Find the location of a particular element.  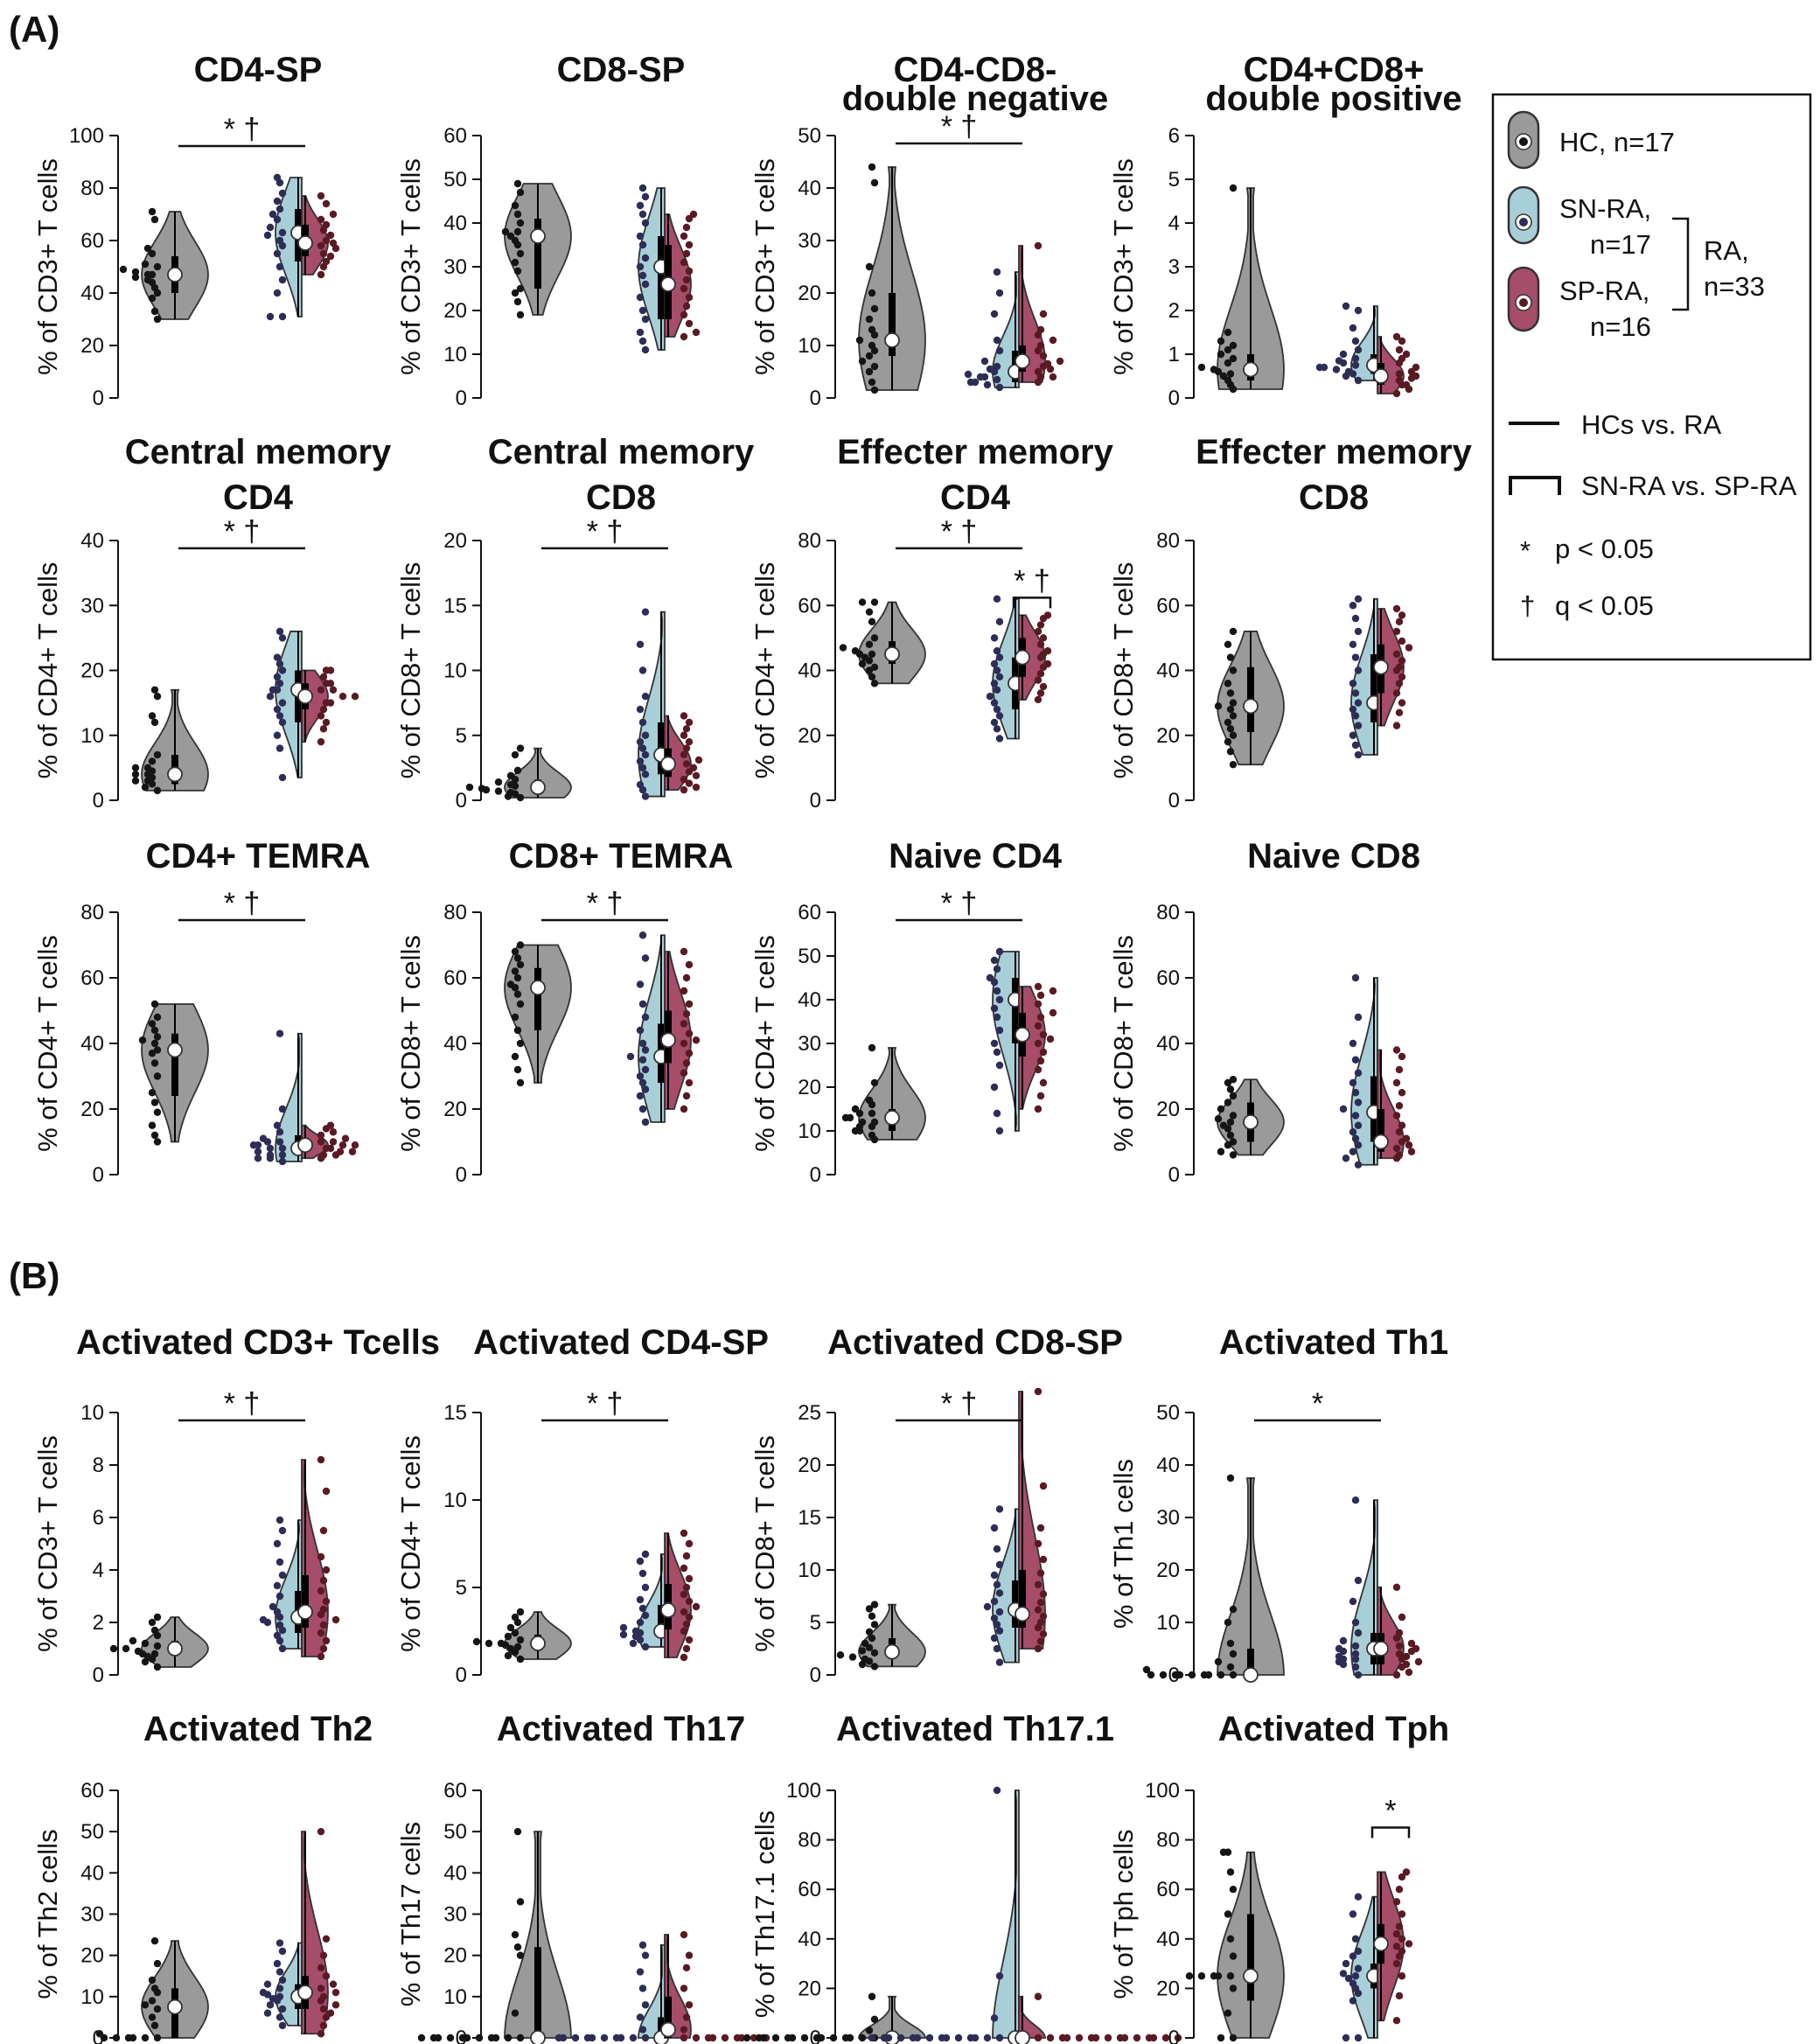

violin-snra is located at coordinates (1364, 1967).